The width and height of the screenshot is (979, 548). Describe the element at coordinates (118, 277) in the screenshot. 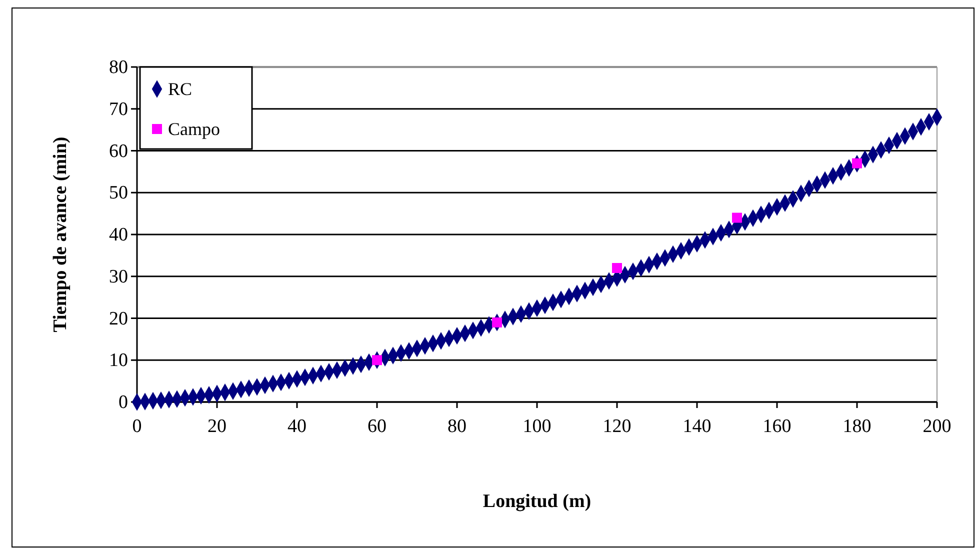

I see `y-tick-label: 30` at that location.